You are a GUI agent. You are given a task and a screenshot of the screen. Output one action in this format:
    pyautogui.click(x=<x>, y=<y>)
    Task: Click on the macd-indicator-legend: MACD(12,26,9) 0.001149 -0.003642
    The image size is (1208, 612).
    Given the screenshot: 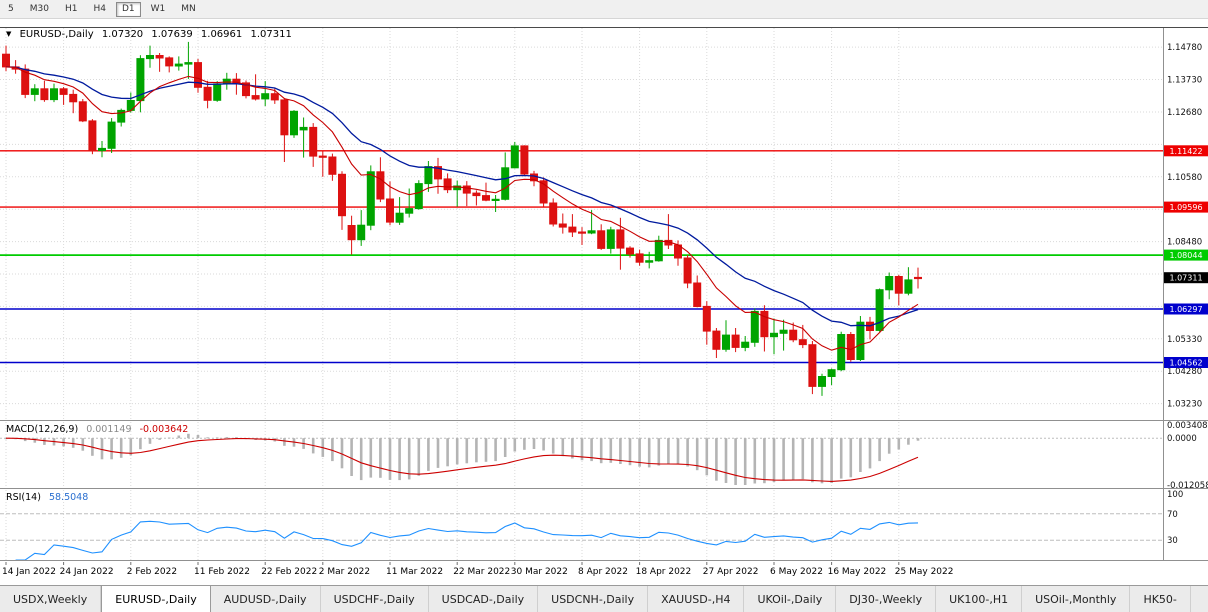 What is the action you would take?
    pyautogui.click(x=99, y=429)
    